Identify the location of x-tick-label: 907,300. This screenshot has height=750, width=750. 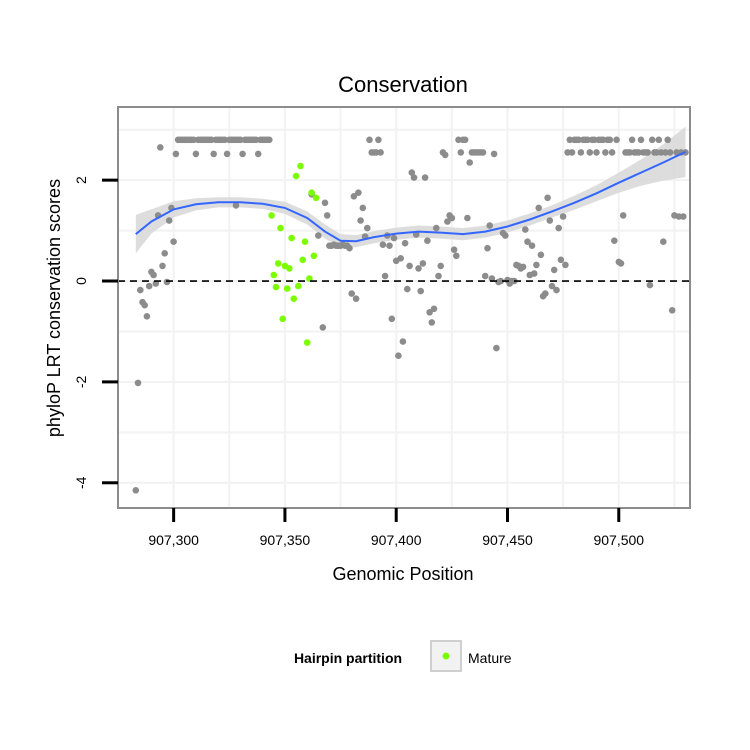
(173, 540).